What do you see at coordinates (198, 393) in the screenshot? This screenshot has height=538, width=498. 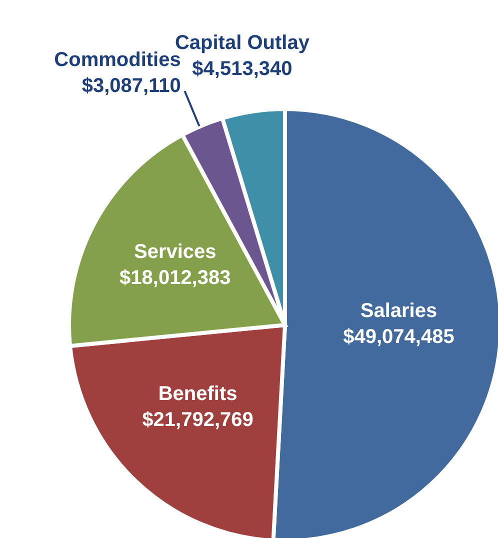 I see `slice-label: Benefits` at bounding box center [198, 393].